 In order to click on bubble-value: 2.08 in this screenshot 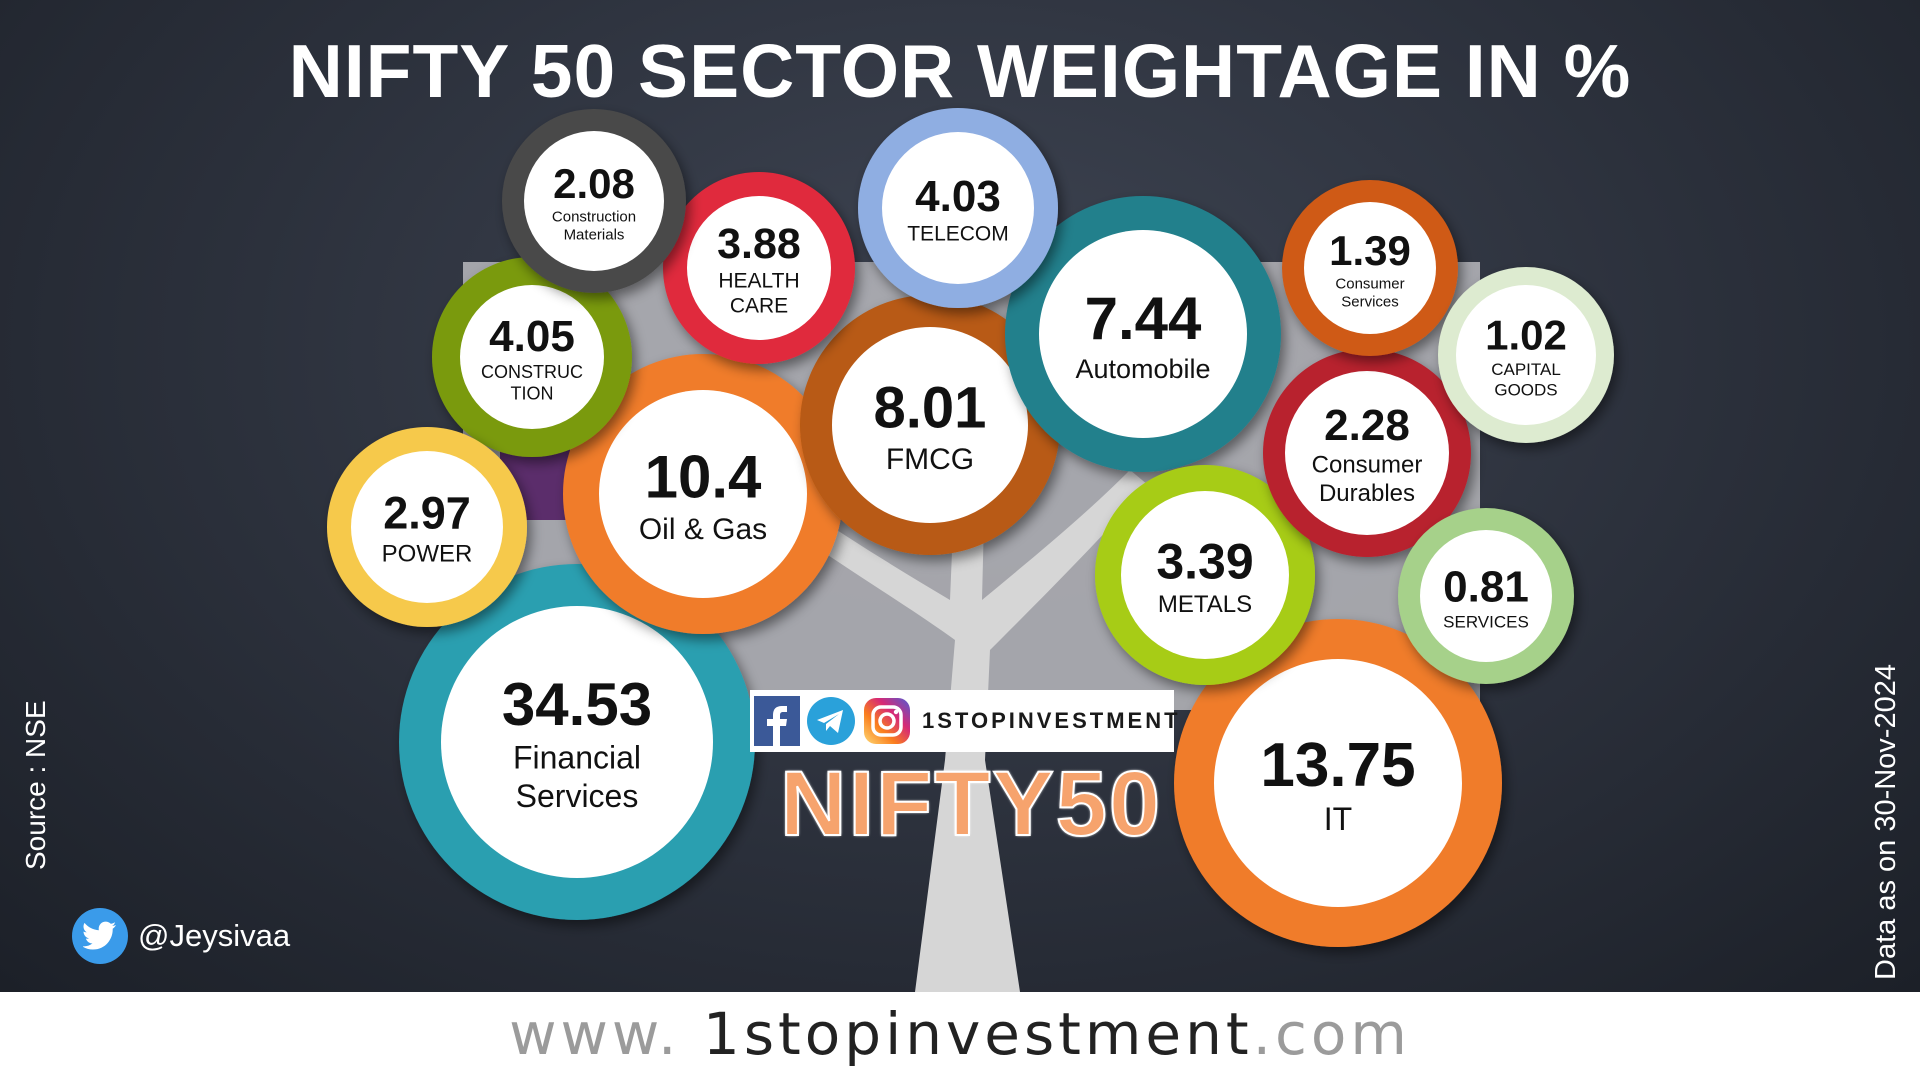, I will do `click(594, 183)`.